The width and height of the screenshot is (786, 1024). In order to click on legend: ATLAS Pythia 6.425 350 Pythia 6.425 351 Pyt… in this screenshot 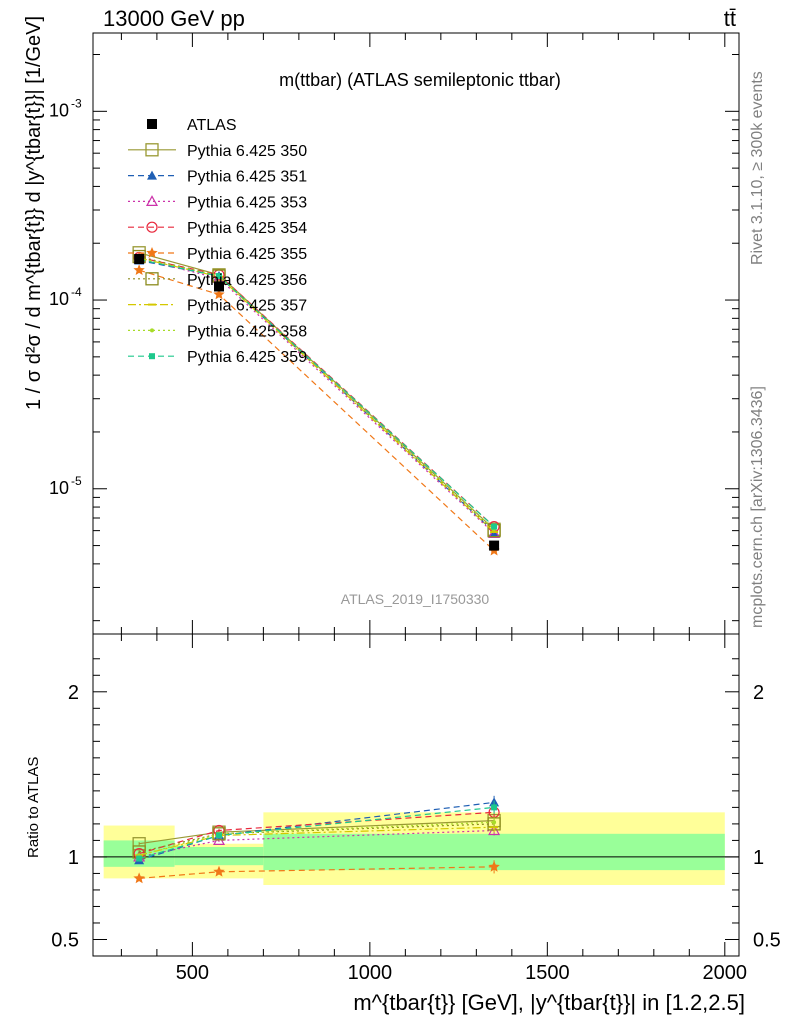, I will do `click(217, 241)`.